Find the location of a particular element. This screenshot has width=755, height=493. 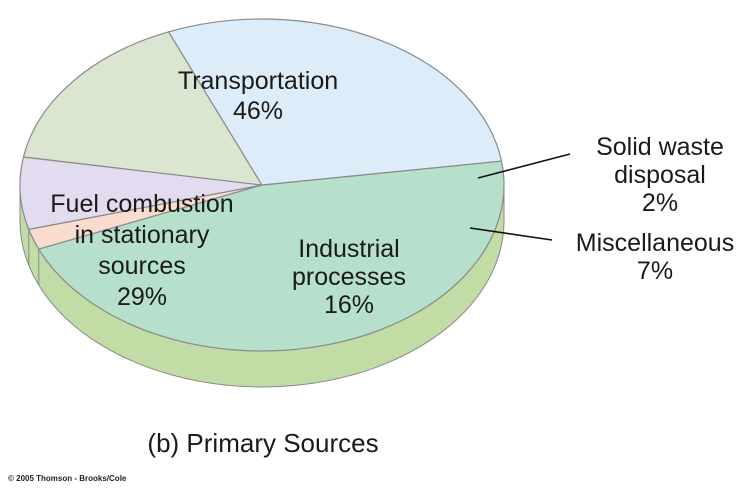

slice-percent-label: 7% is located at coordinates (655, 271).